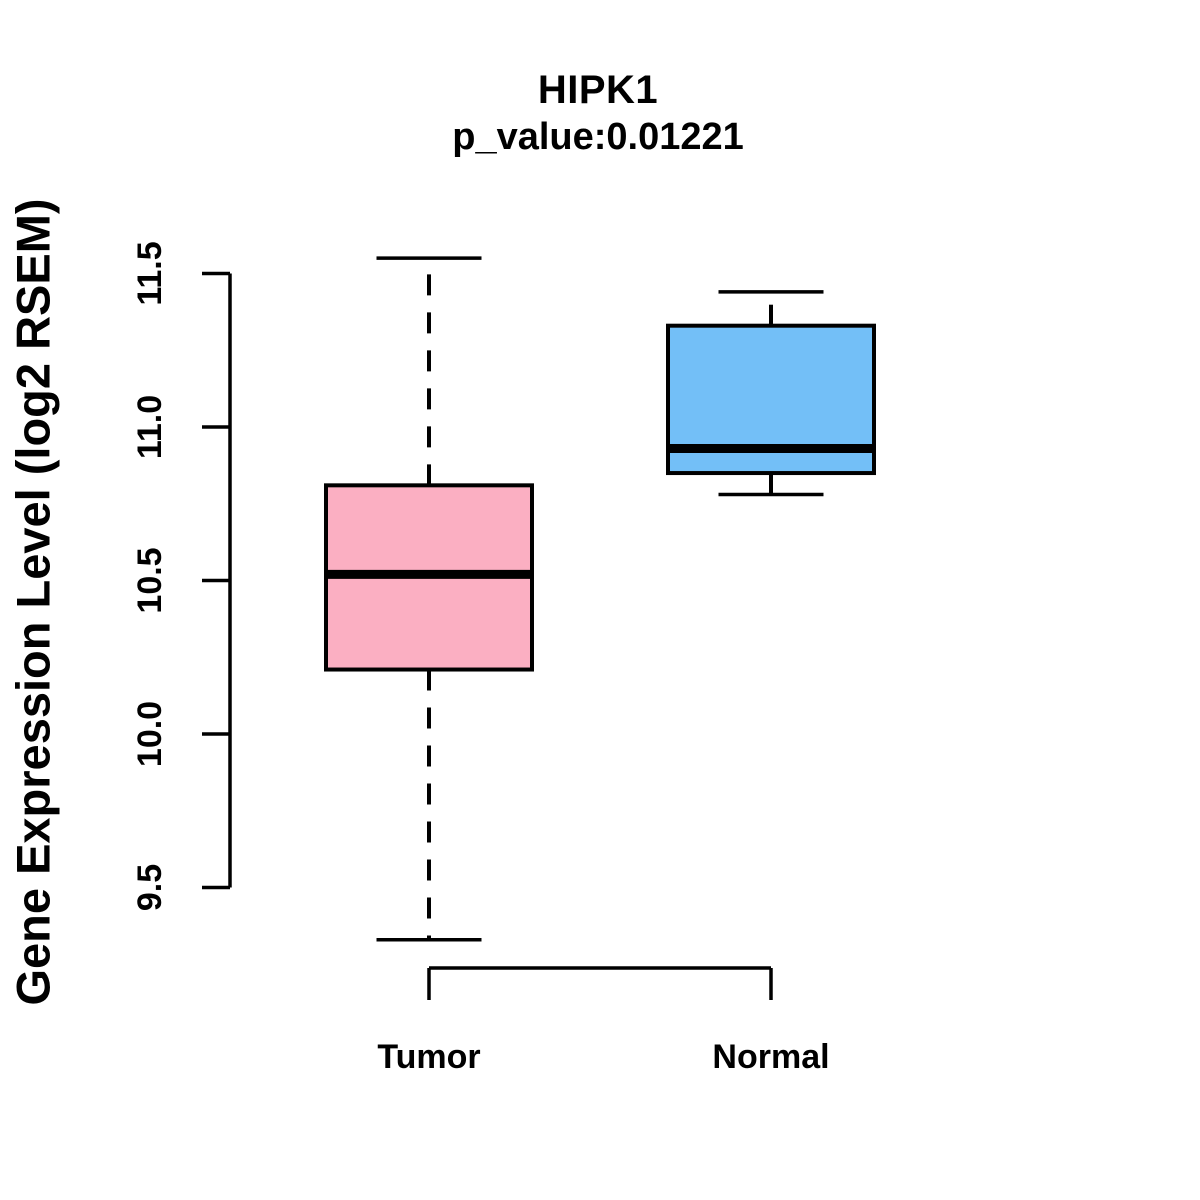 The image size is (1200, 1200). What do you see at coordinates (429, 1057) in the screenshot?
I see `x-tick-label-tumor: Tumor` at bounding box center [429, 1057].